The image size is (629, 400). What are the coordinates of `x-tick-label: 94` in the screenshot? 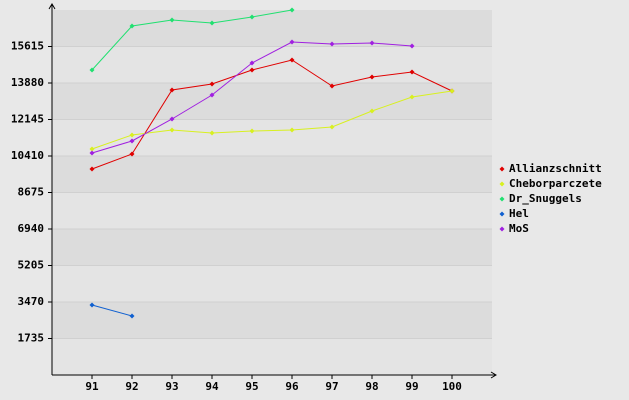 It's located at (212, 386).